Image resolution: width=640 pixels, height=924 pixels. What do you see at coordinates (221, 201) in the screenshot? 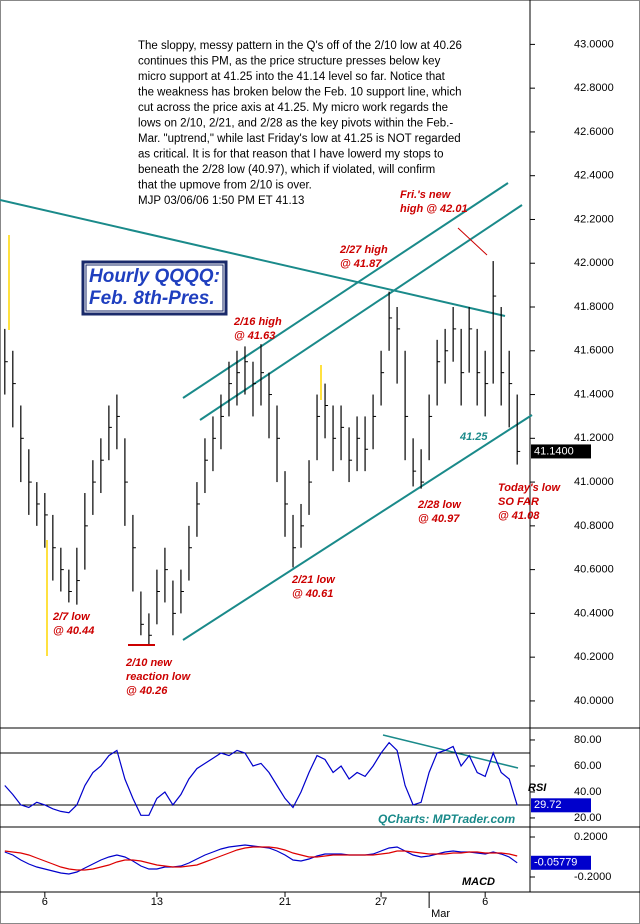
I see `commentary-line: MJP 03/06/06 1:50 PM ET 41.13` at bounding box center [221, 201].